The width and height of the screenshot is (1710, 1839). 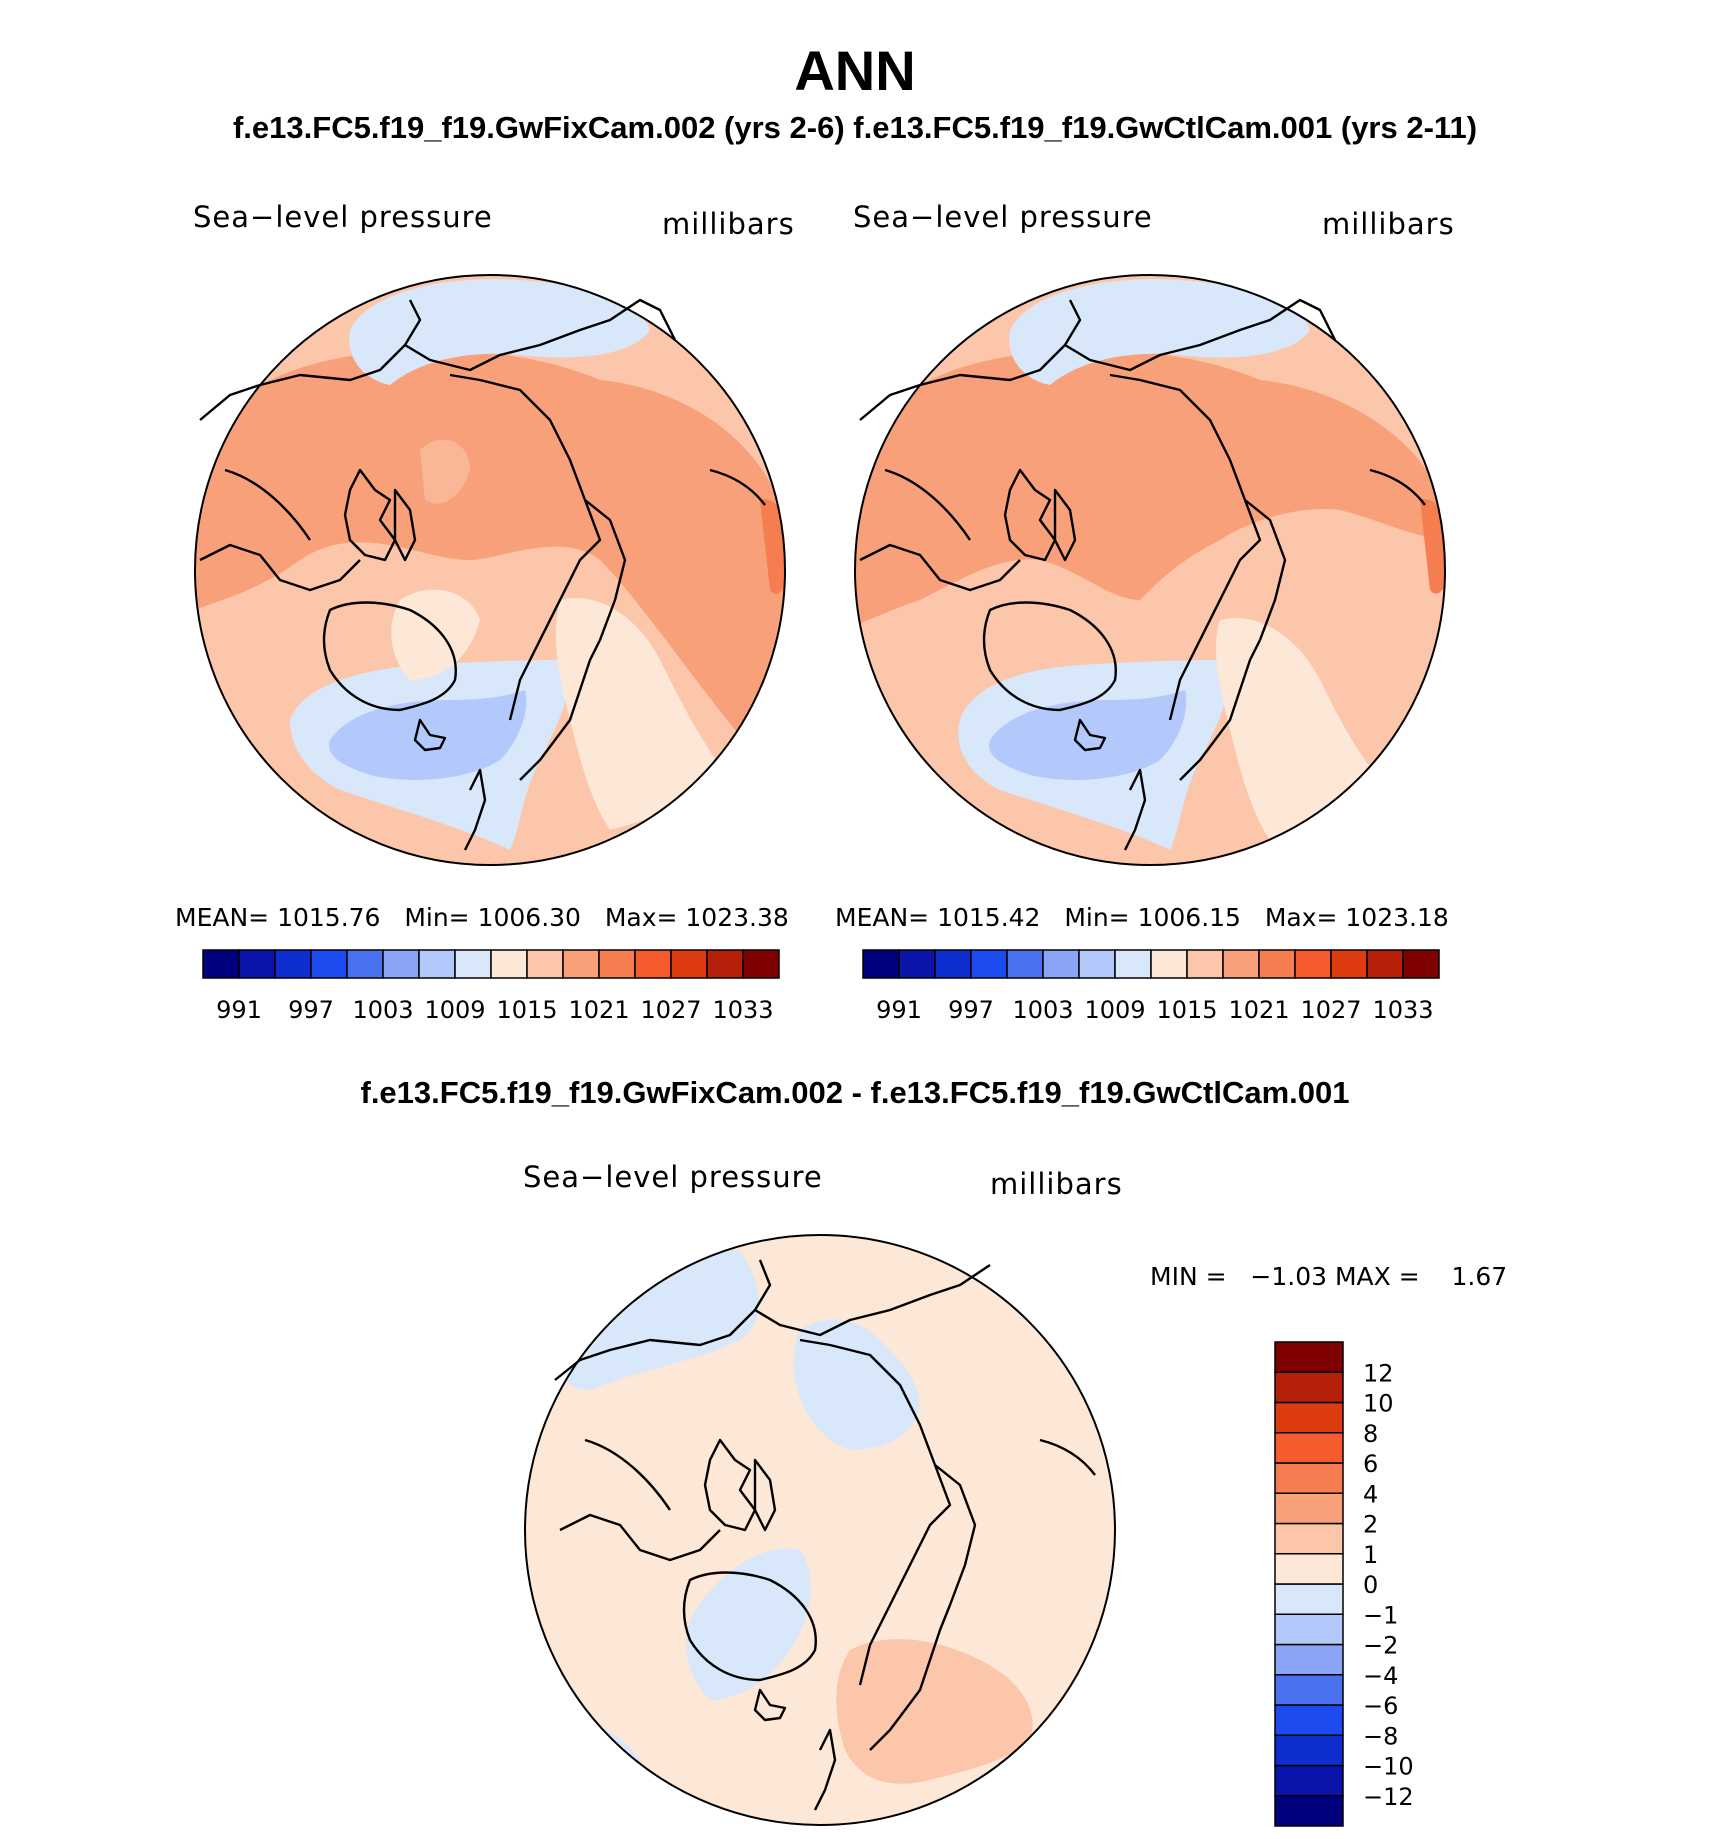 What do you see at coordinates (989, 917) in the screenshot?
I see `panel2-mean-value: 1015.42` at bounding box center [989, 917].